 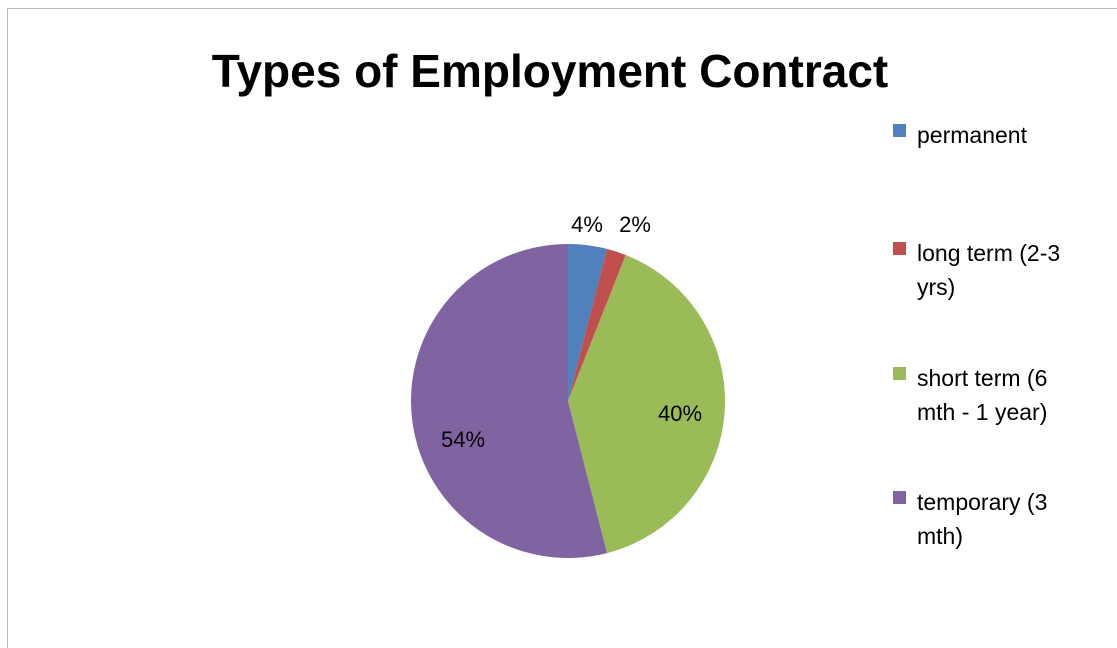 I want to click on legend-label-long-term: long term (2-3 yrs), so click(x=989, y=270).